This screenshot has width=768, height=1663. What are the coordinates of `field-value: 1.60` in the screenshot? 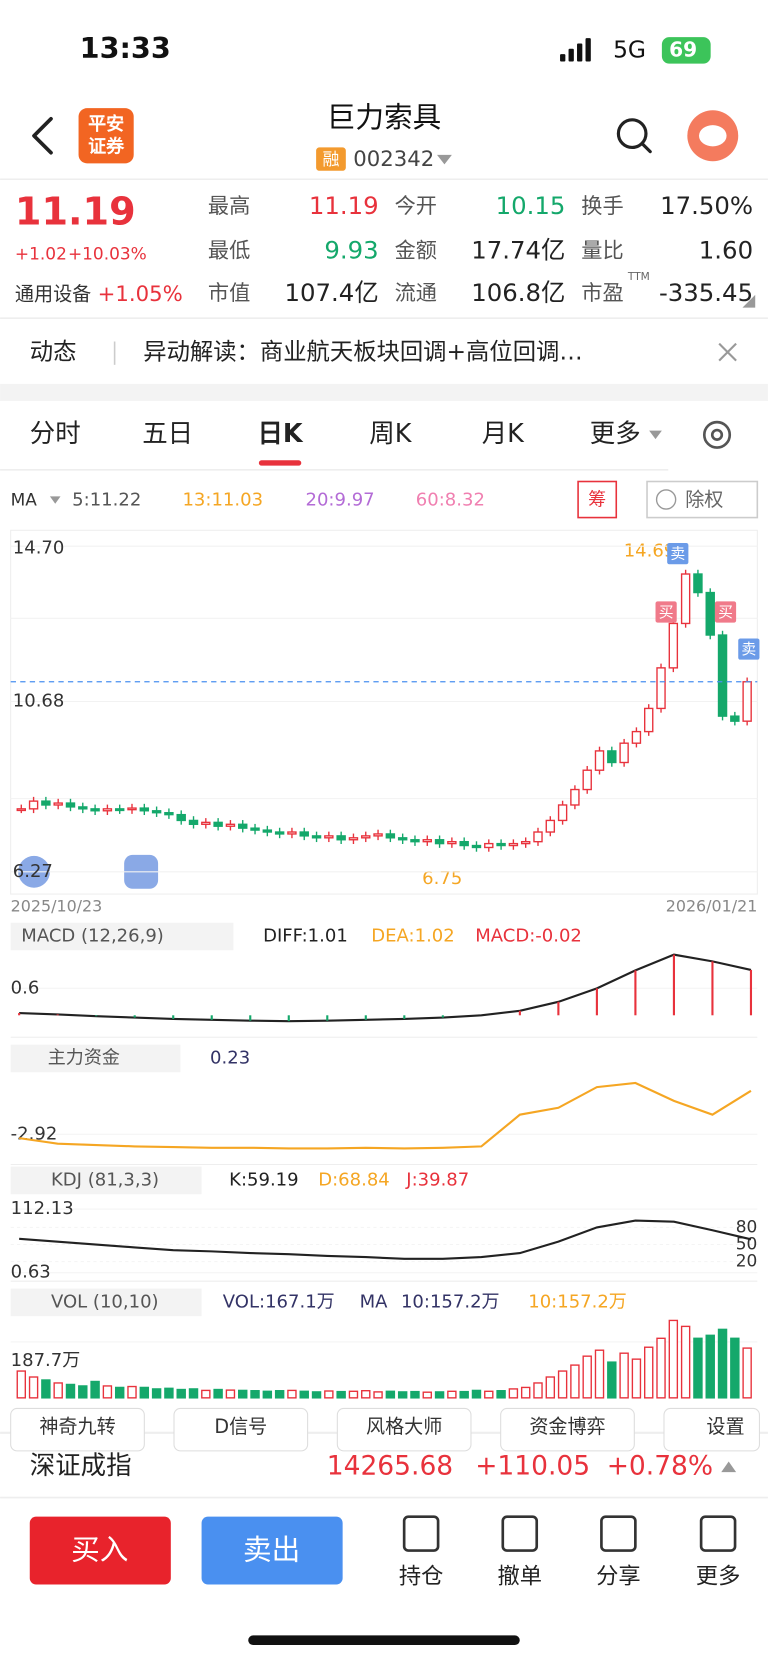 It's located at (726, 249).